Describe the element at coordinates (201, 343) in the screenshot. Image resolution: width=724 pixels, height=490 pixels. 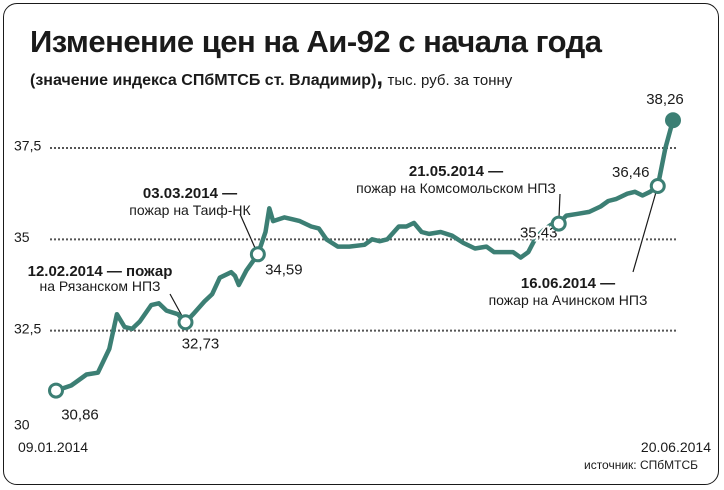
I see `value-label: 32,73` at that location.